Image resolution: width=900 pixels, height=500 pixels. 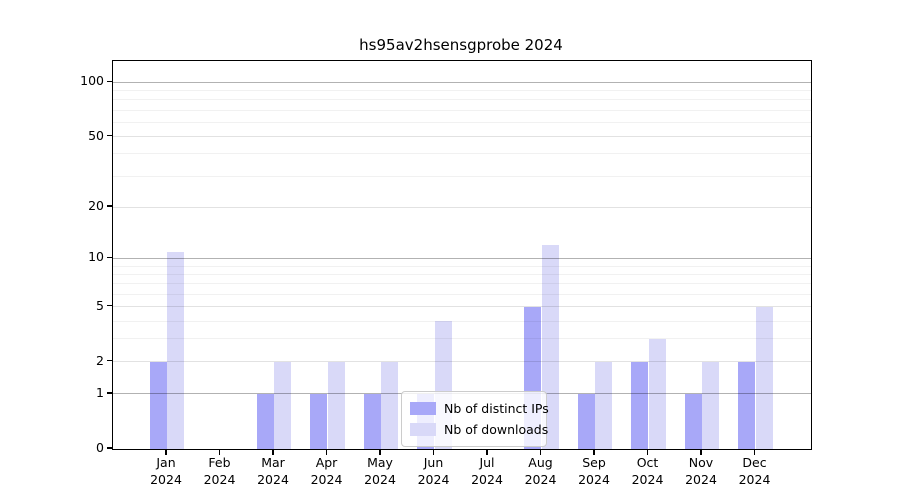 I want to click on x-tick-label: May 2024, so click(x=380, y=471).